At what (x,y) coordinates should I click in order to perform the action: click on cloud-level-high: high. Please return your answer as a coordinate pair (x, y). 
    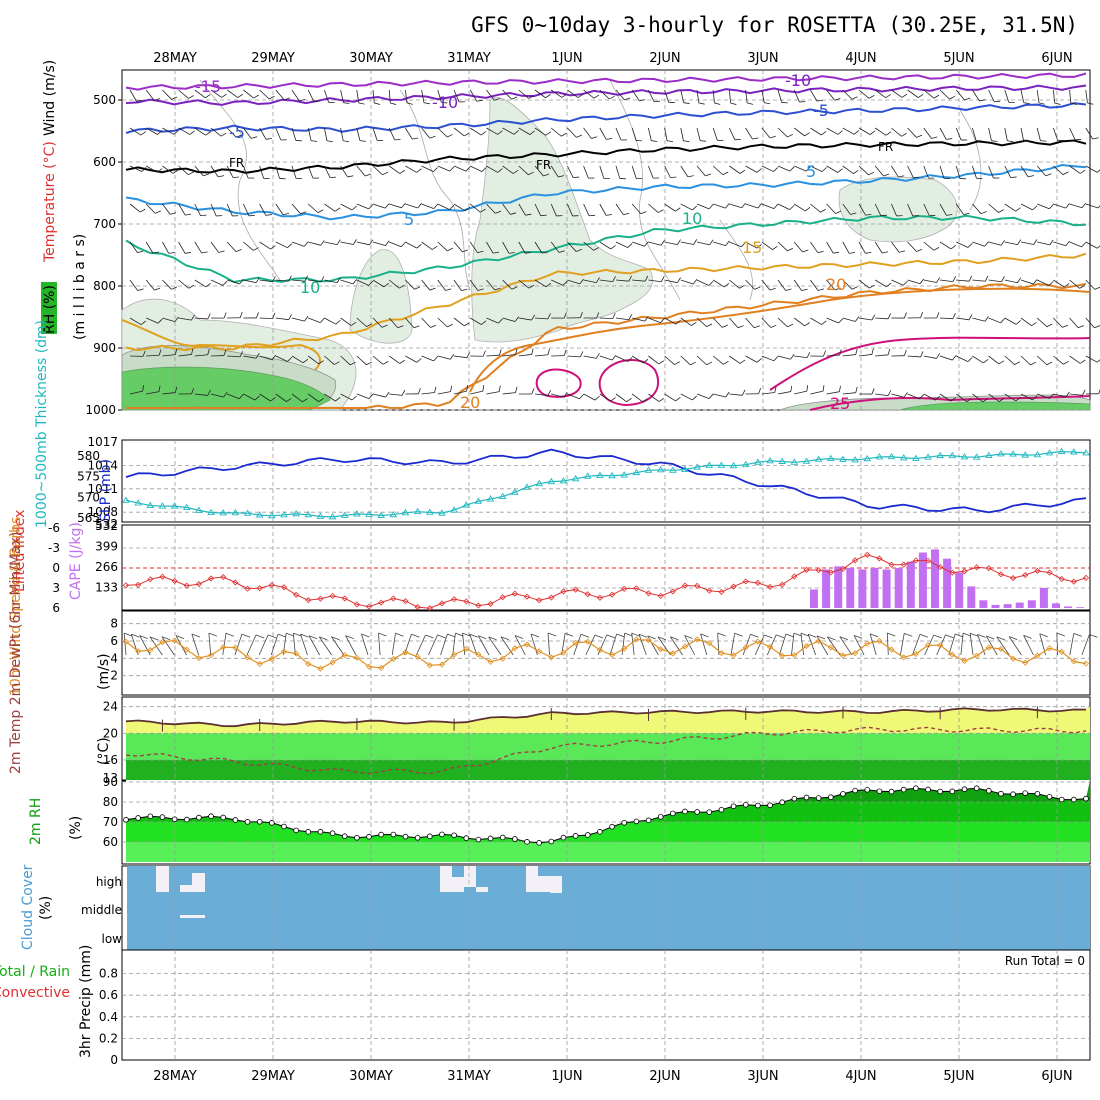
    Looking at the image, I should click on (109, 882).